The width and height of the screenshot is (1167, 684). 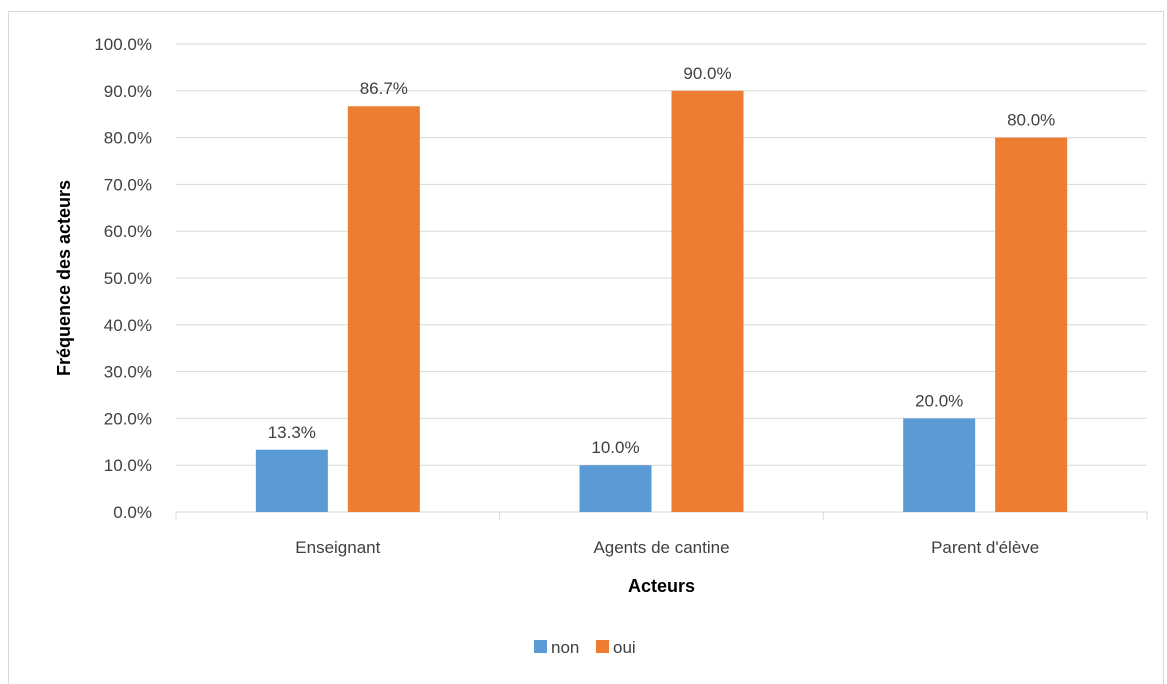 What do you see at coordinates (1031, 120) in the screenshot?
I see `data-label: 80.0%` at bounding box center [1031, 120].